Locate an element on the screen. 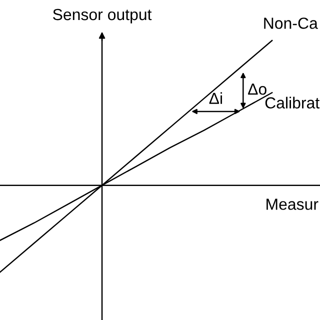 The image size is (320, 320). legend-label: Calibrat is located at coordinates (292, 102).